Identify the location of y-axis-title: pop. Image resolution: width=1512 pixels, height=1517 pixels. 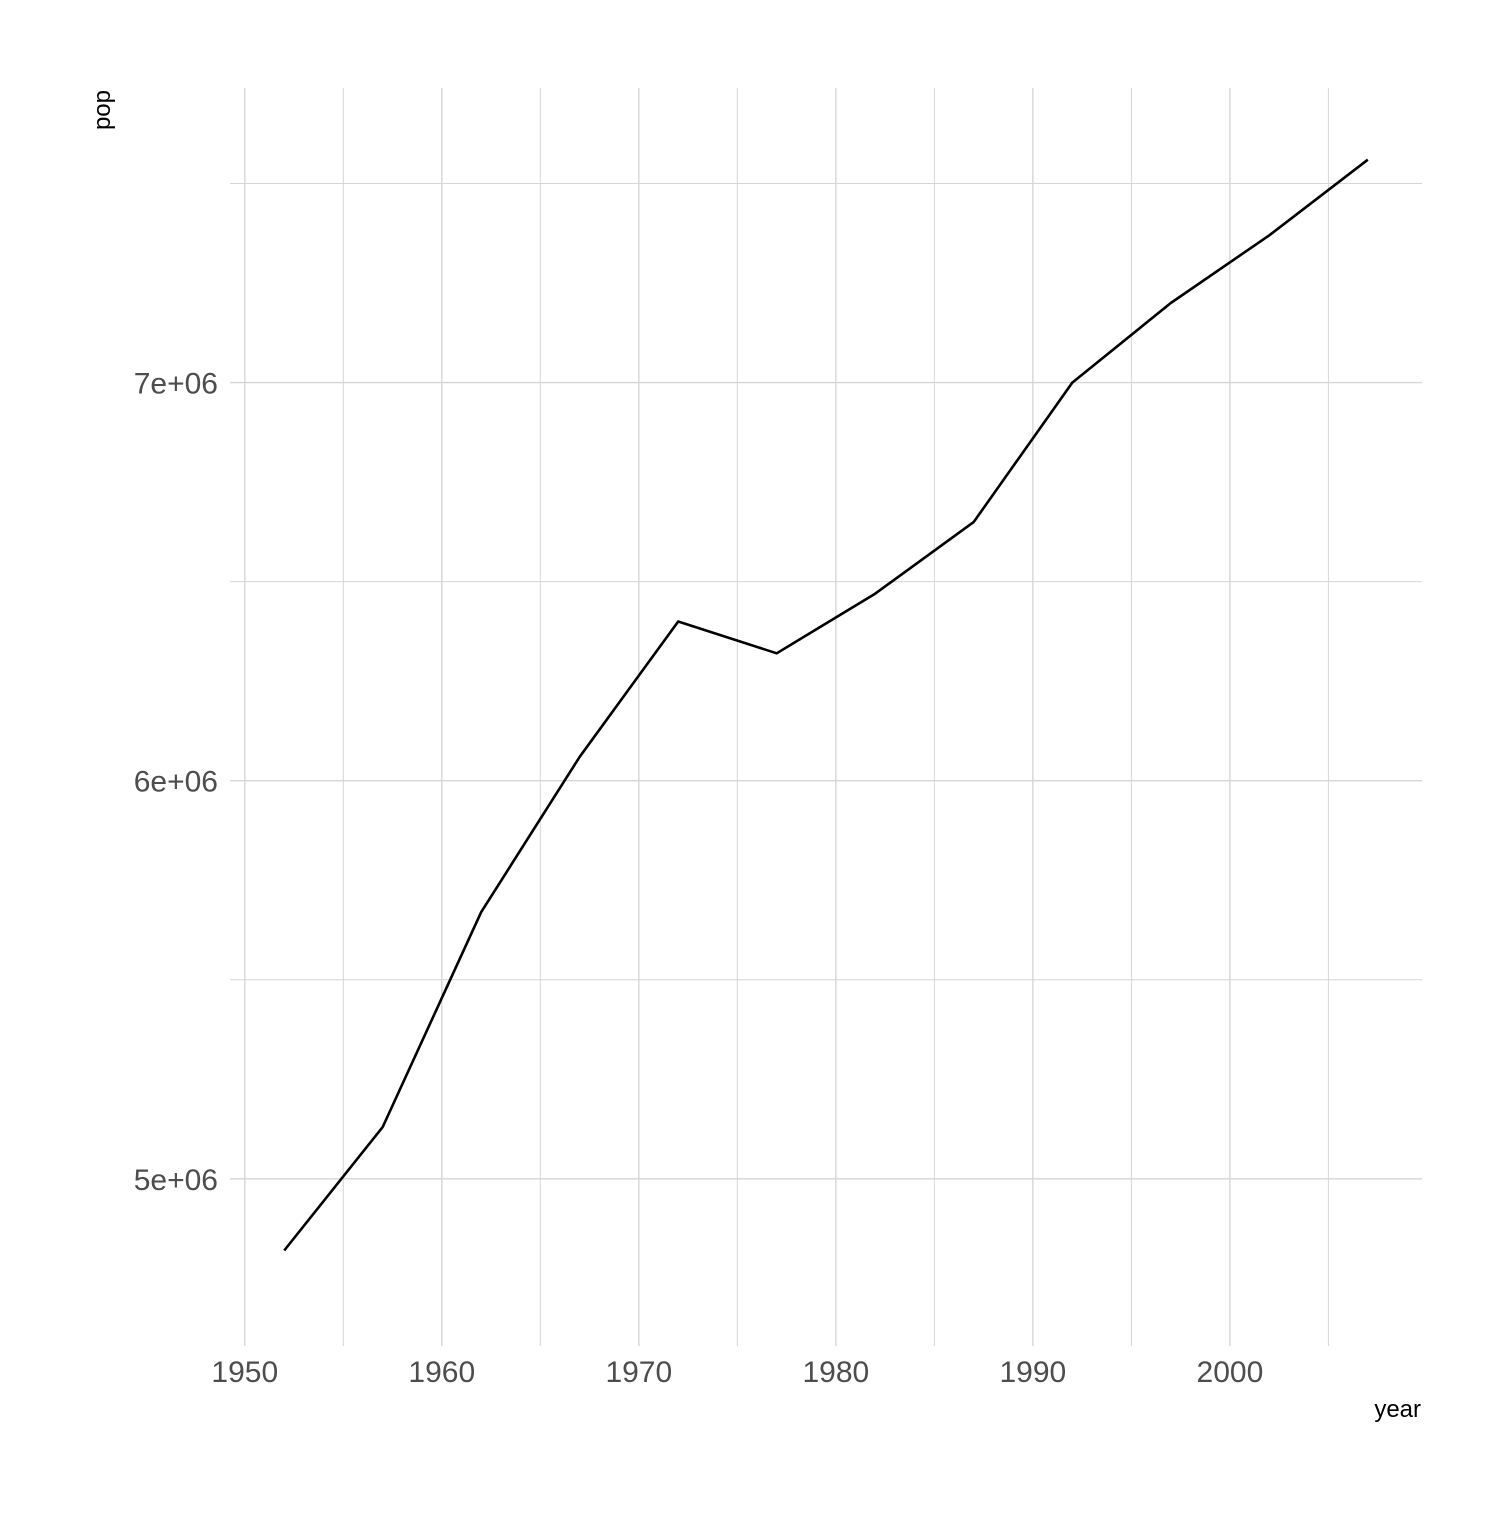
(102, 110).